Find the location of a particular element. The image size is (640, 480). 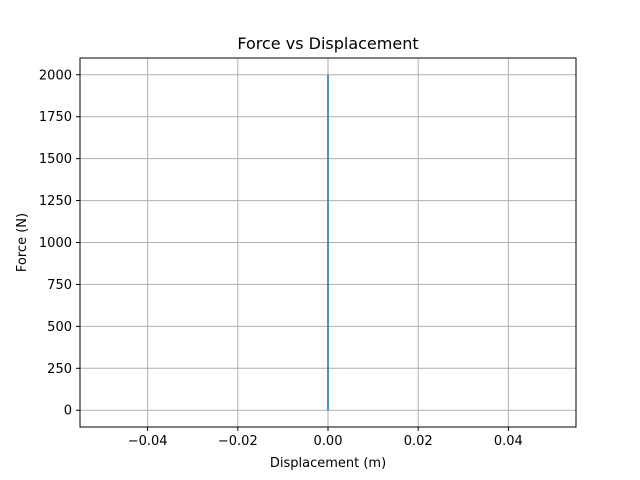

chart-title: Force vs Displacement is located at coordinates (327, 43).